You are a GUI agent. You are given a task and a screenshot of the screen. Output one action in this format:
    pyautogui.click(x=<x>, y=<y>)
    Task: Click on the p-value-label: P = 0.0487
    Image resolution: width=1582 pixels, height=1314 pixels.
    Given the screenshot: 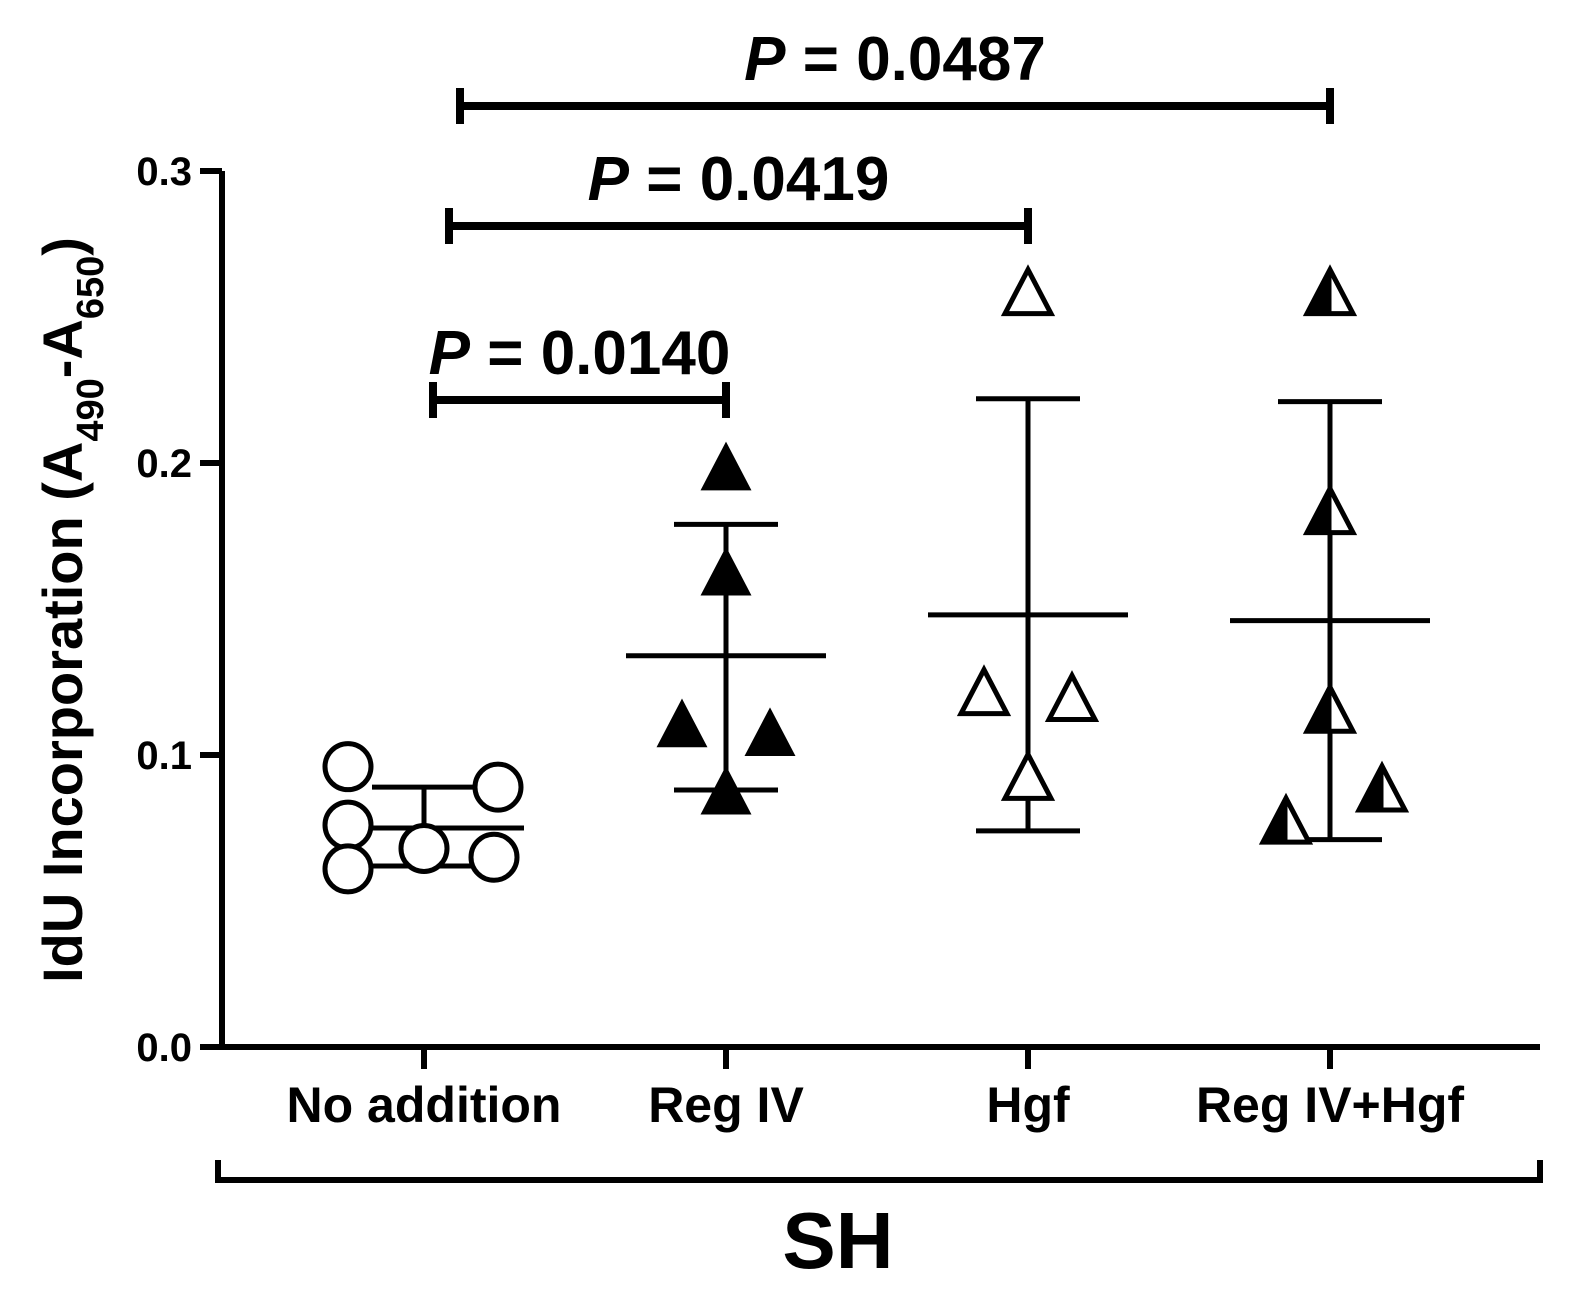 What is the action you would take?
    pyautogui.click(x=895, y=59)
    